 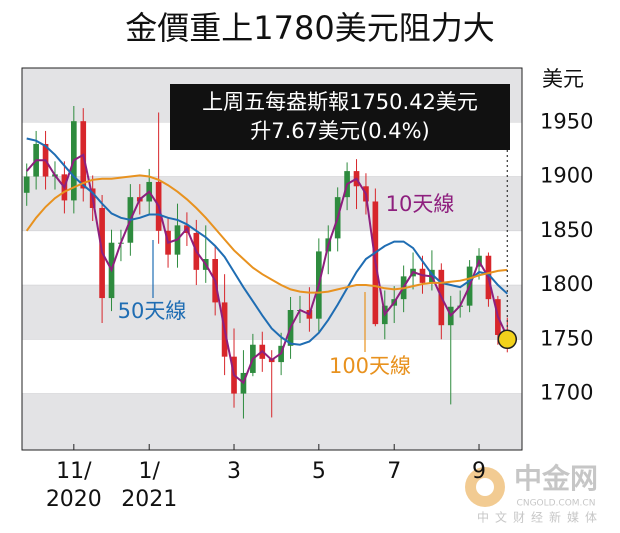 I want to click on watermark-logo-inner, so click(x=485, y=487).